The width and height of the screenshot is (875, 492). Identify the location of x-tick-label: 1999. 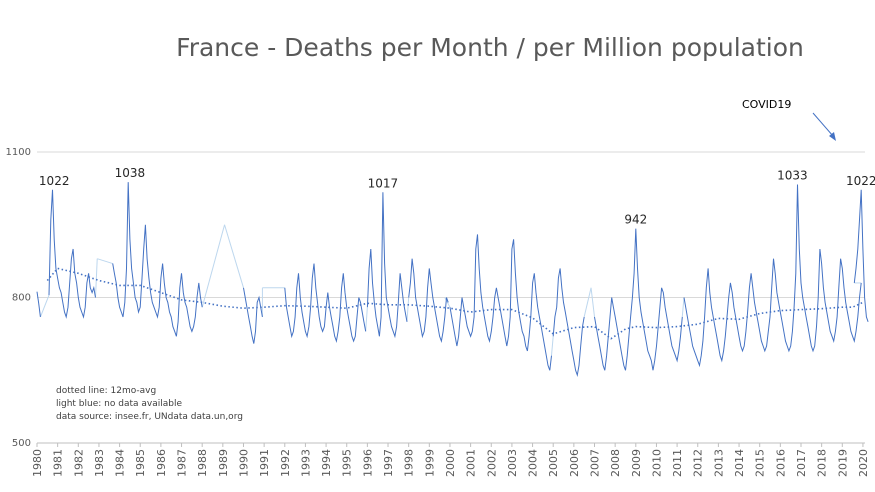
(429, 463).